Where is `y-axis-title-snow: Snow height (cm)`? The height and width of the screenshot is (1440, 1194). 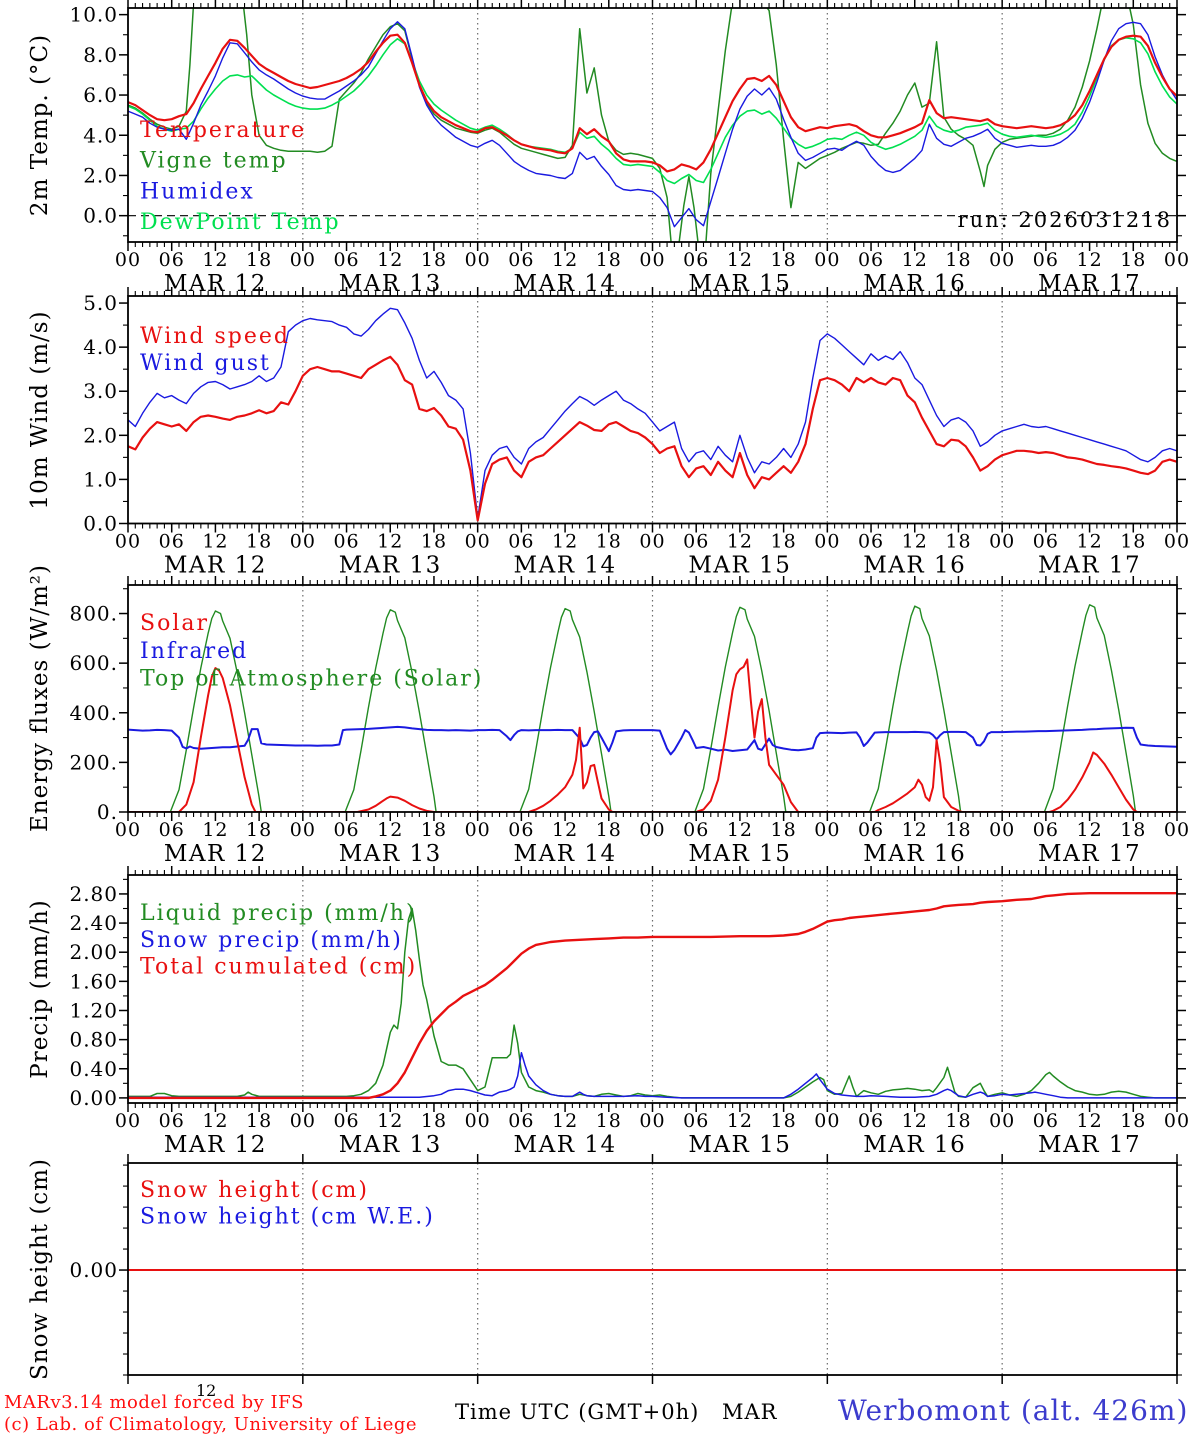 y-axis-title-snow: Snow height (cm) is located at coordinates (40, 1269).